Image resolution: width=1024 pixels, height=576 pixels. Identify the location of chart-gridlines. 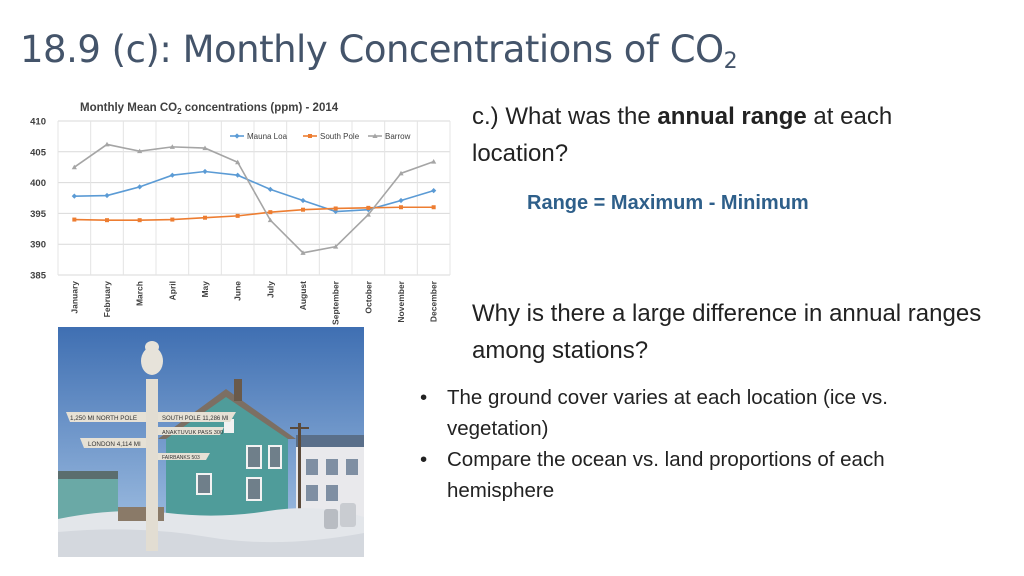
(254, 198).